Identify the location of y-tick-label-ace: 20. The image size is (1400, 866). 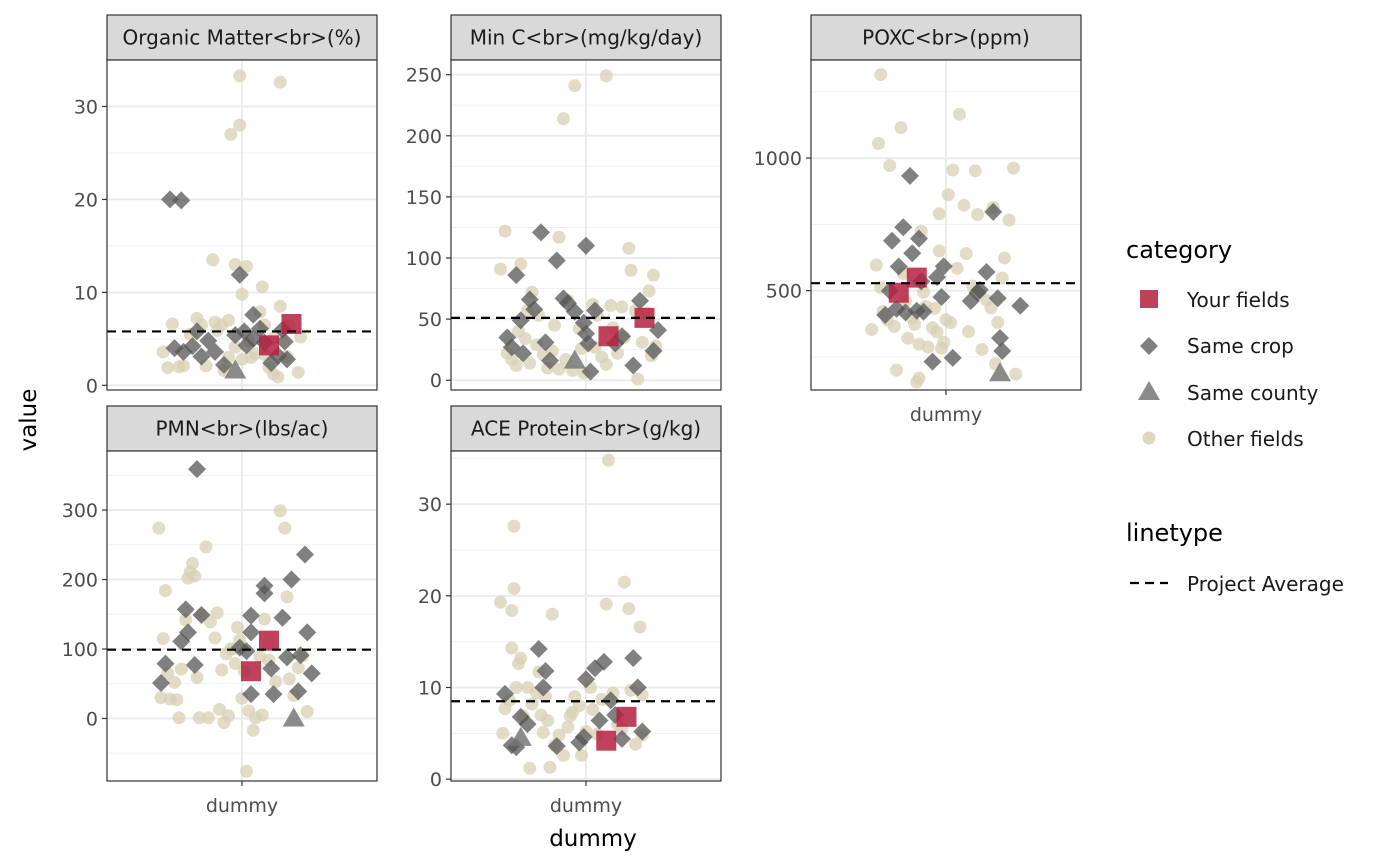
(430, 597).